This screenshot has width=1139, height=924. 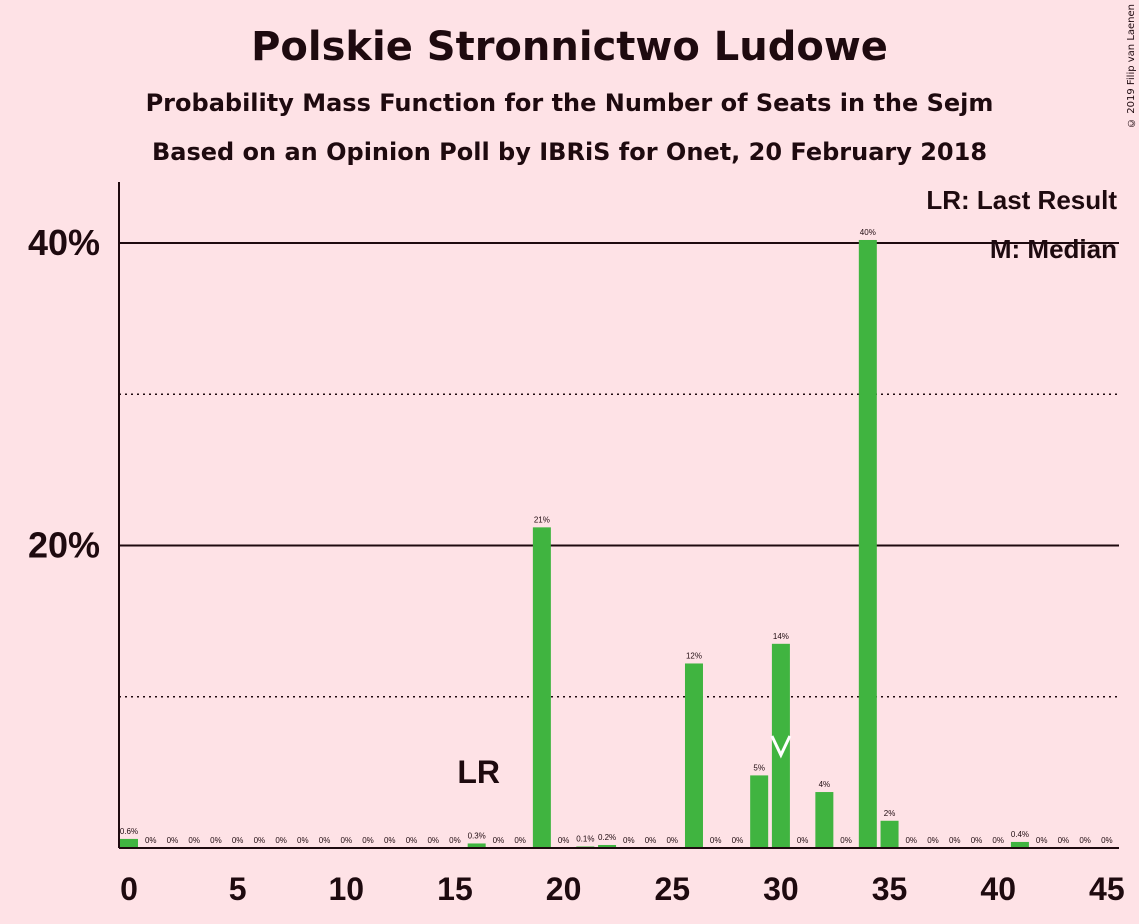 I want to click on bar-label-20: 0%, so click(x=564, y=840).